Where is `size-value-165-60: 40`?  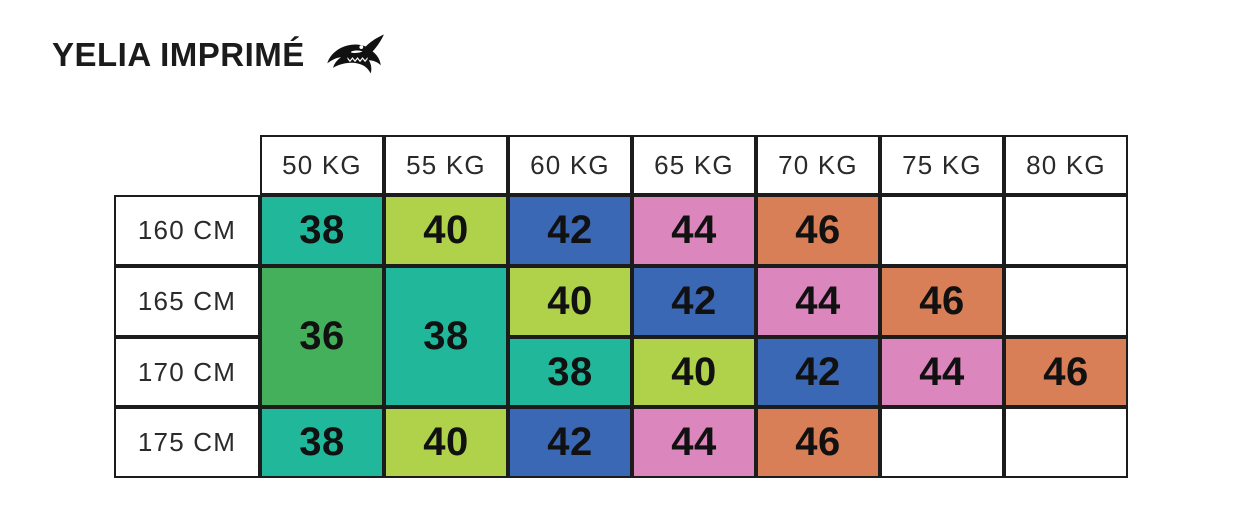 size-value-165-60: 40 is located at coordinates (570, 301).